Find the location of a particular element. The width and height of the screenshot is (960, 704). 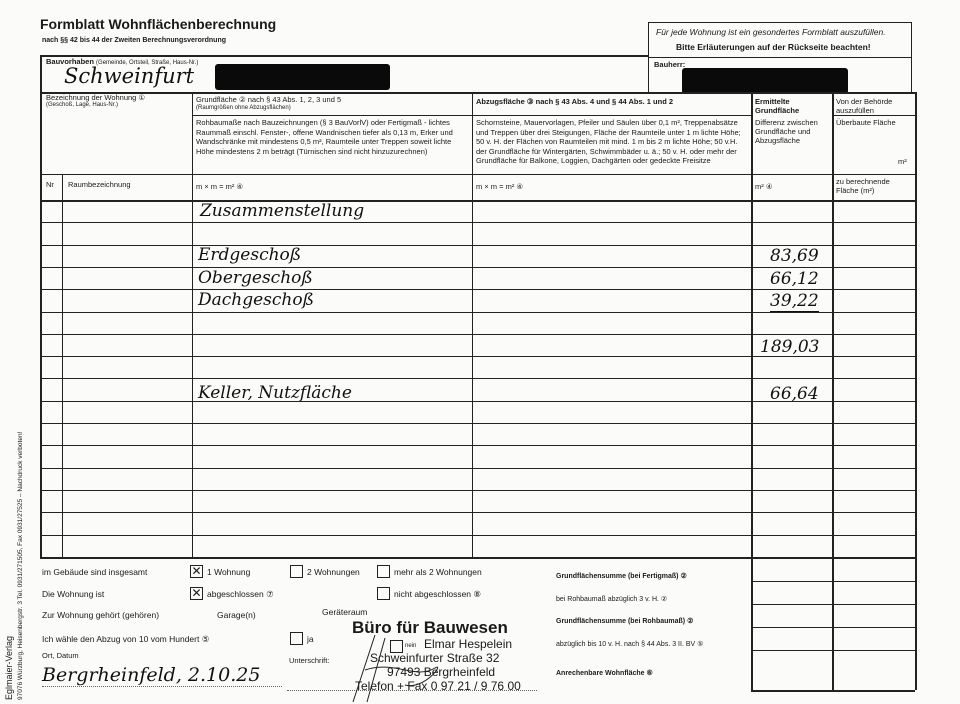

row-value: 66,64 is located at coordinates (794, 394).